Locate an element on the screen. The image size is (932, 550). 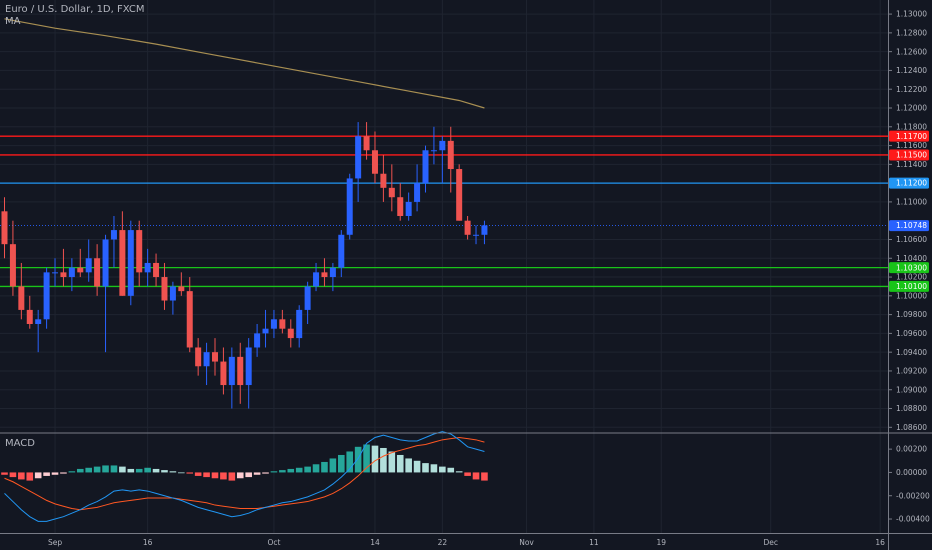
price-tick-label-7: 1.11600 is located at coordinates (911, 145).